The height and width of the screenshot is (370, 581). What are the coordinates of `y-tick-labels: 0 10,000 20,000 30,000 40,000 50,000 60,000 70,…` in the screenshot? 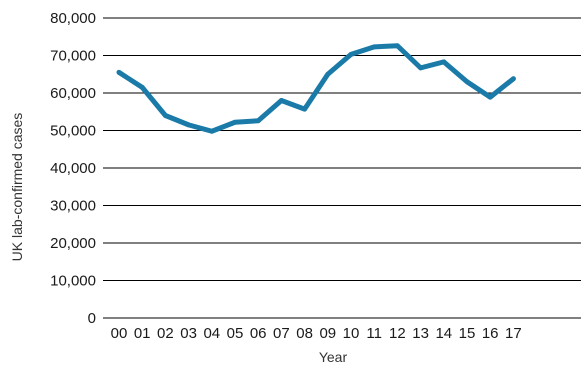 It's located at (73, 168).